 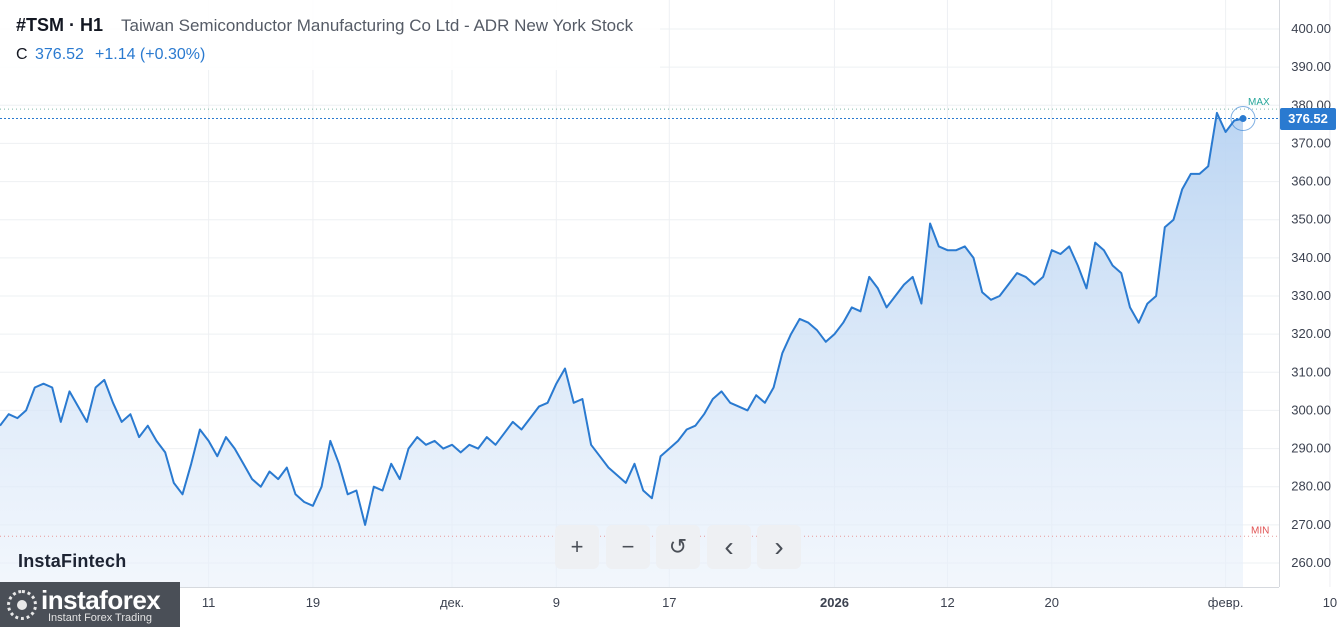 I want to click on last-price-tag: 376.52, so click(x=1308, y=118).